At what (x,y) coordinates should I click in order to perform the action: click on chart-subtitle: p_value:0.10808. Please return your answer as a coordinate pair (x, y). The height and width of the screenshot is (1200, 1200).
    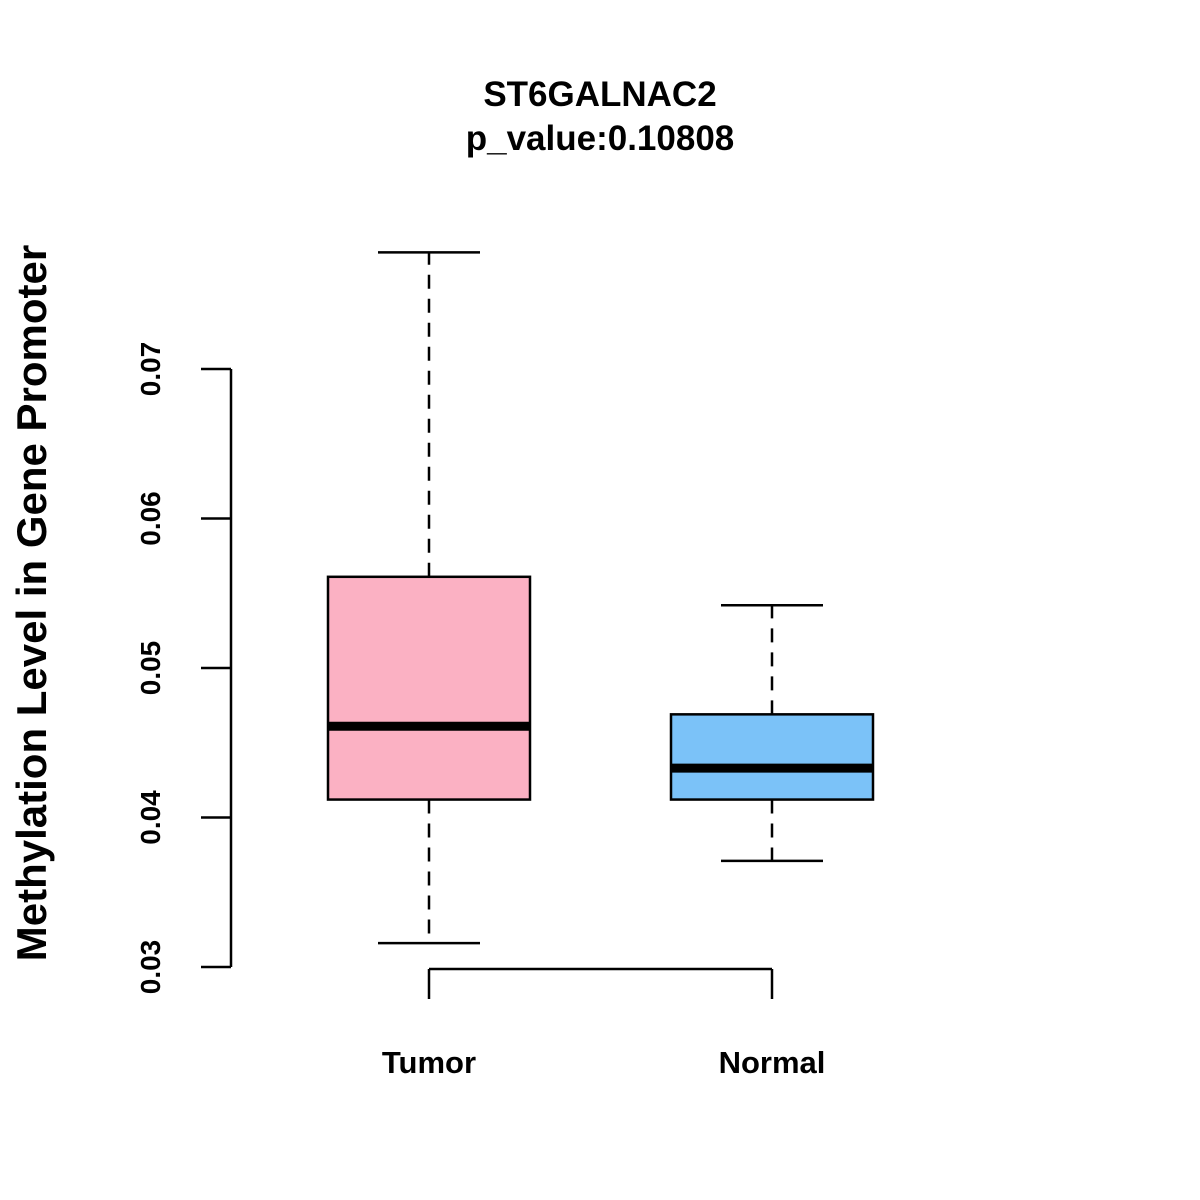
    Looking at the image, I should click on (600, 138).